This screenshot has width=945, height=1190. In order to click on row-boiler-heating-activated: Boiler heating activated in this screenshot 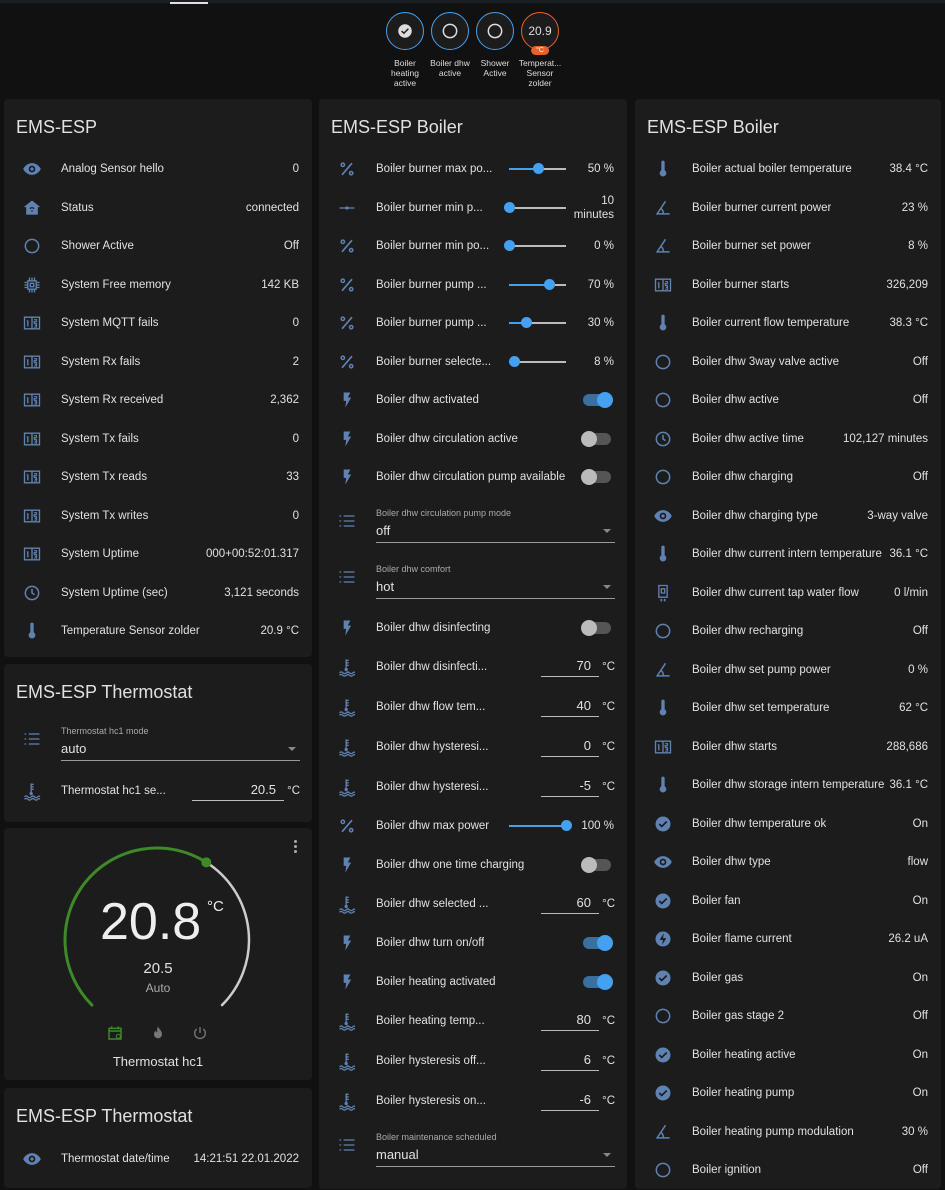, I will do `click(473, 982)`.